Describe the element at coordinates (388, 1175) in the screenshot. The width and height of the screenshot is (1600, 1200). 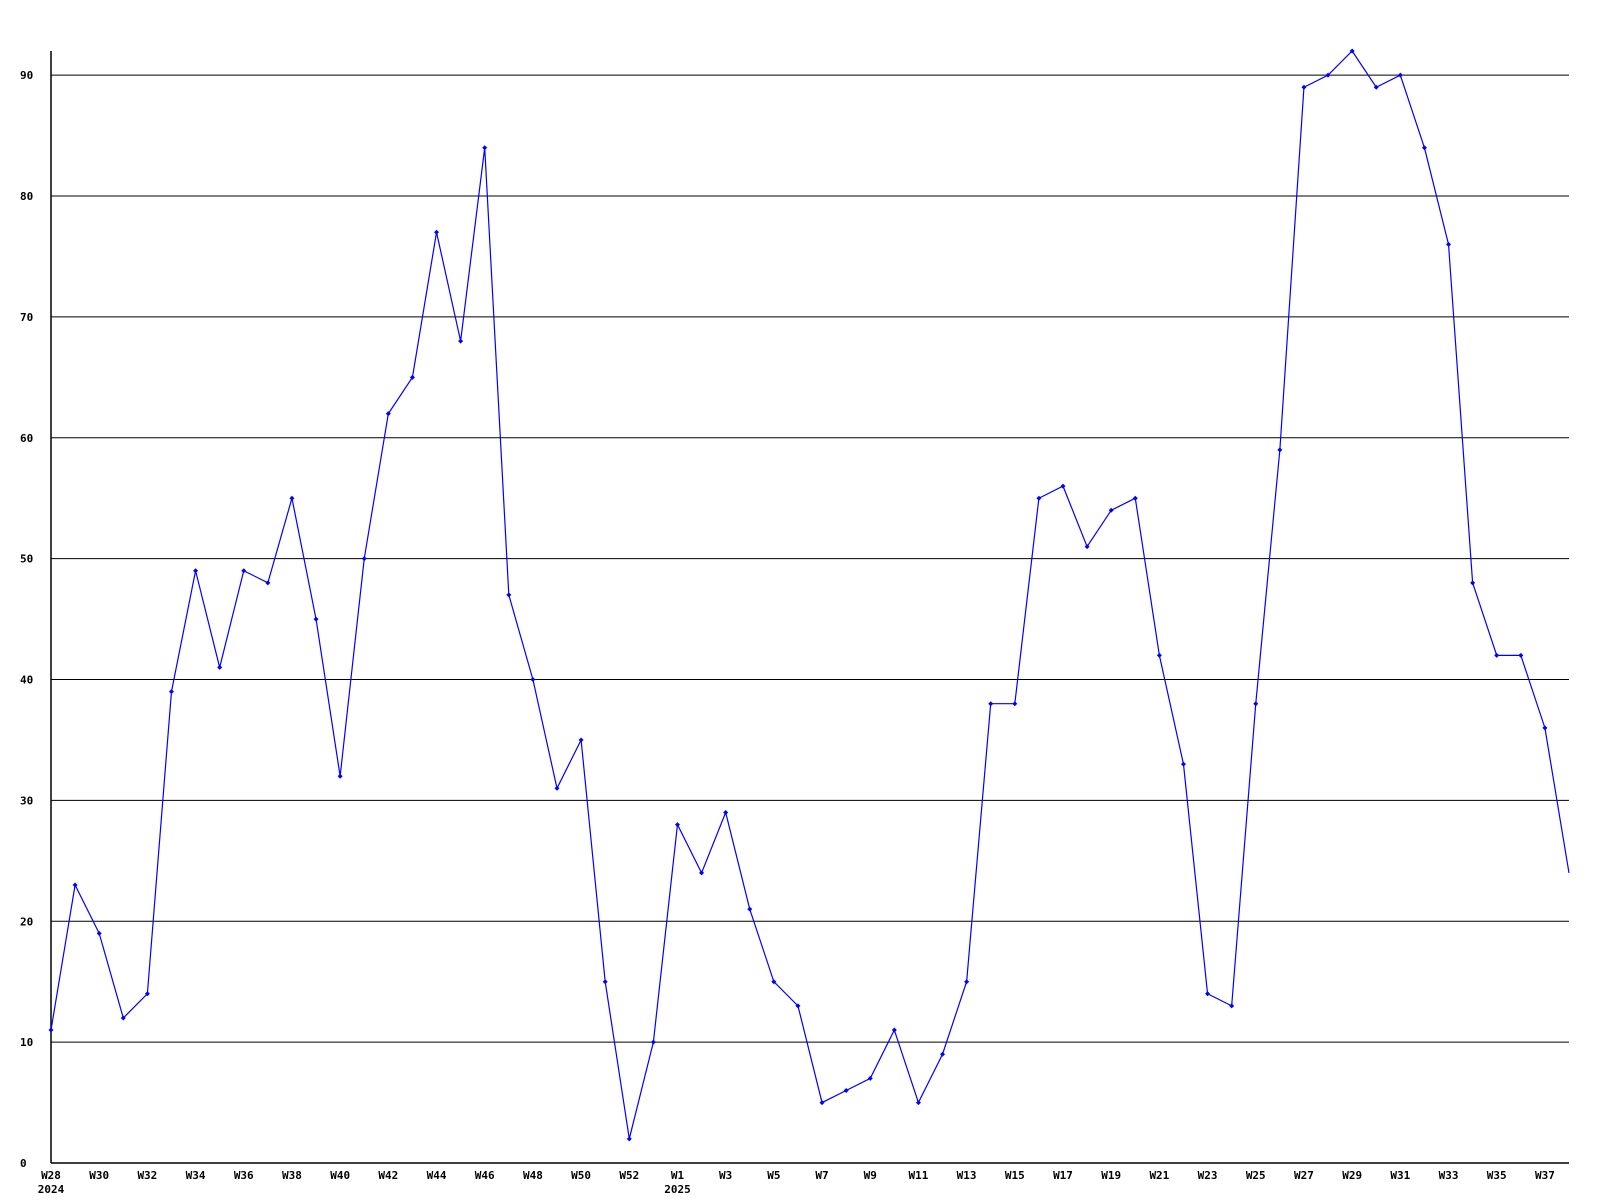
I see `x-tick-label: W42` at that location.